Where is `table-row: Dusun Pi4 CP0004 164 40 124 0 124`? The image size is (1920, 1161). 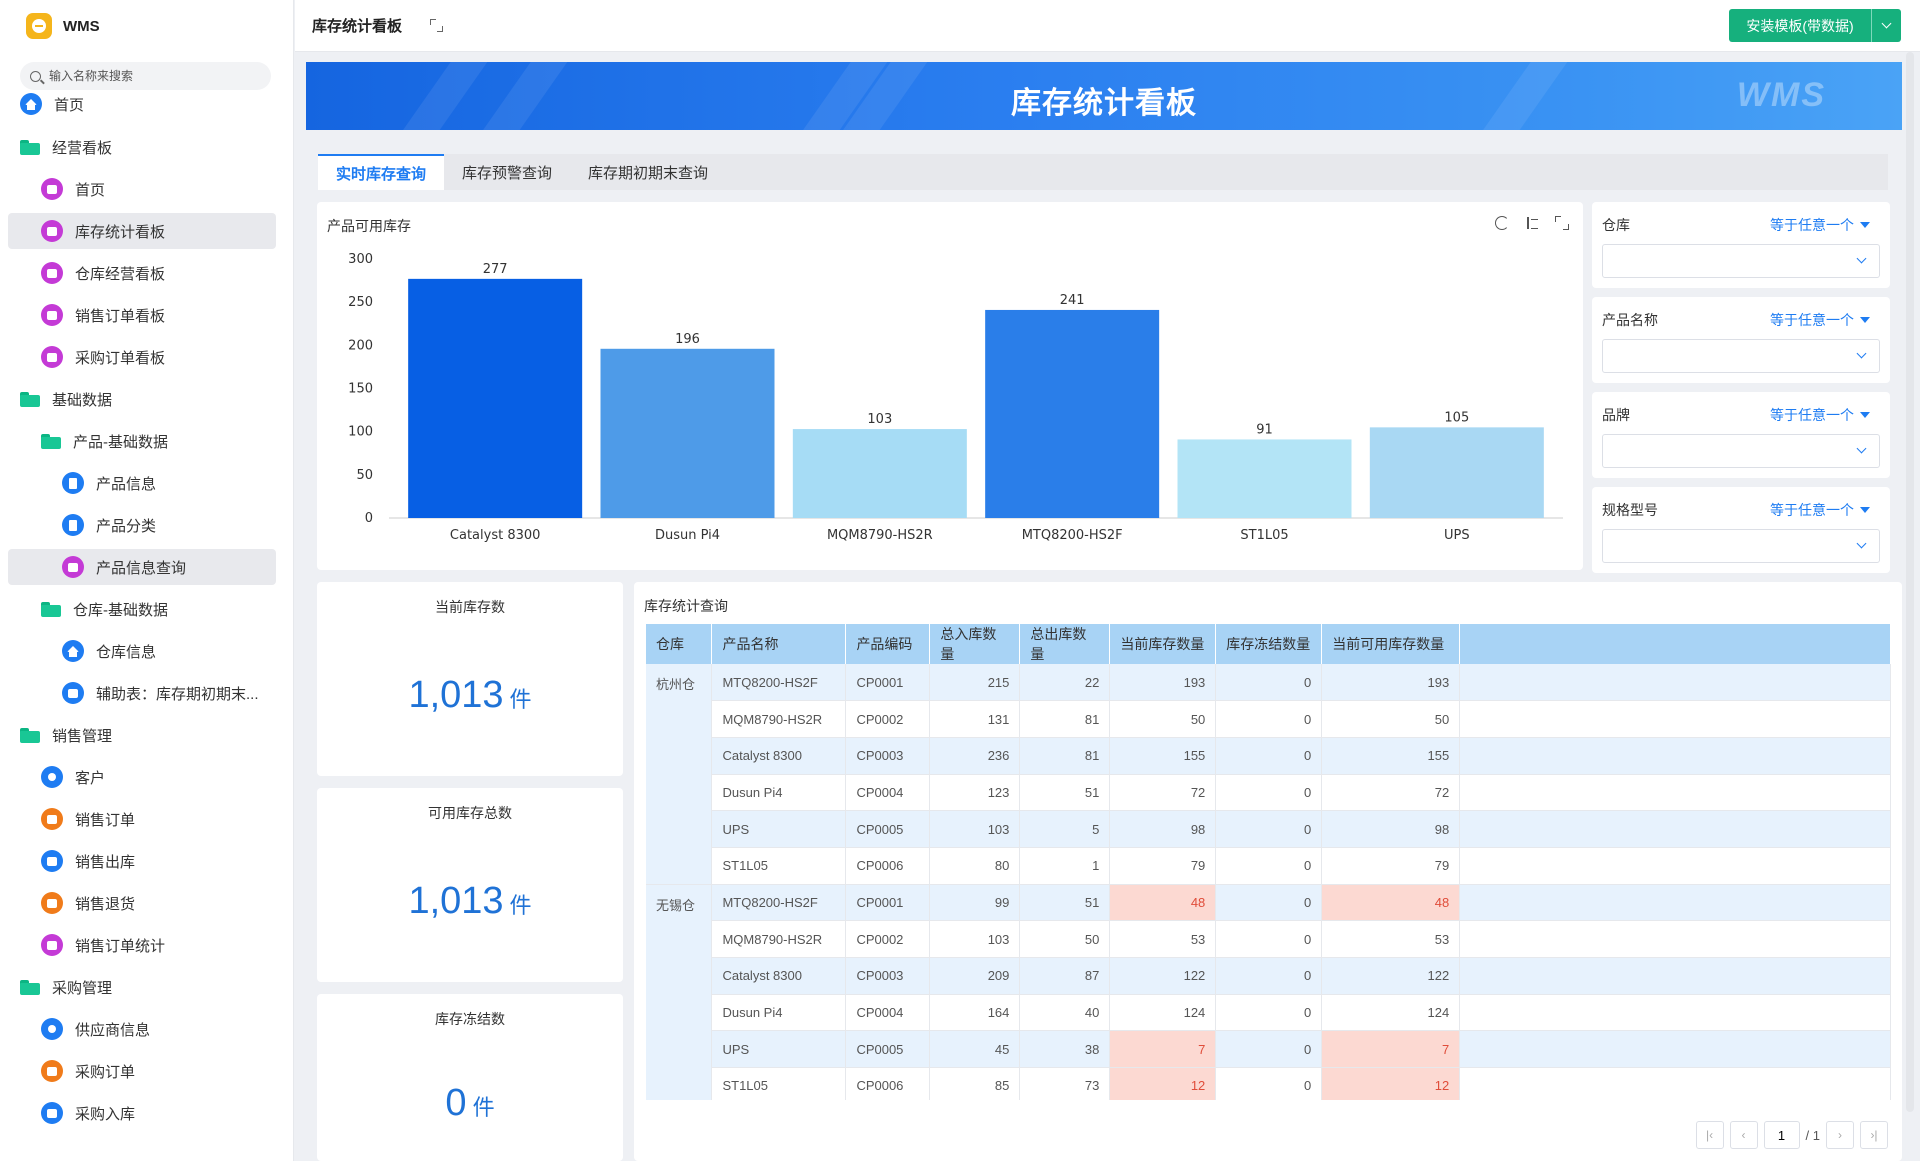
table-row: Dusun Pi4 CP0004 164 40 124 0 124 is located at coordinates (1268, 1013).